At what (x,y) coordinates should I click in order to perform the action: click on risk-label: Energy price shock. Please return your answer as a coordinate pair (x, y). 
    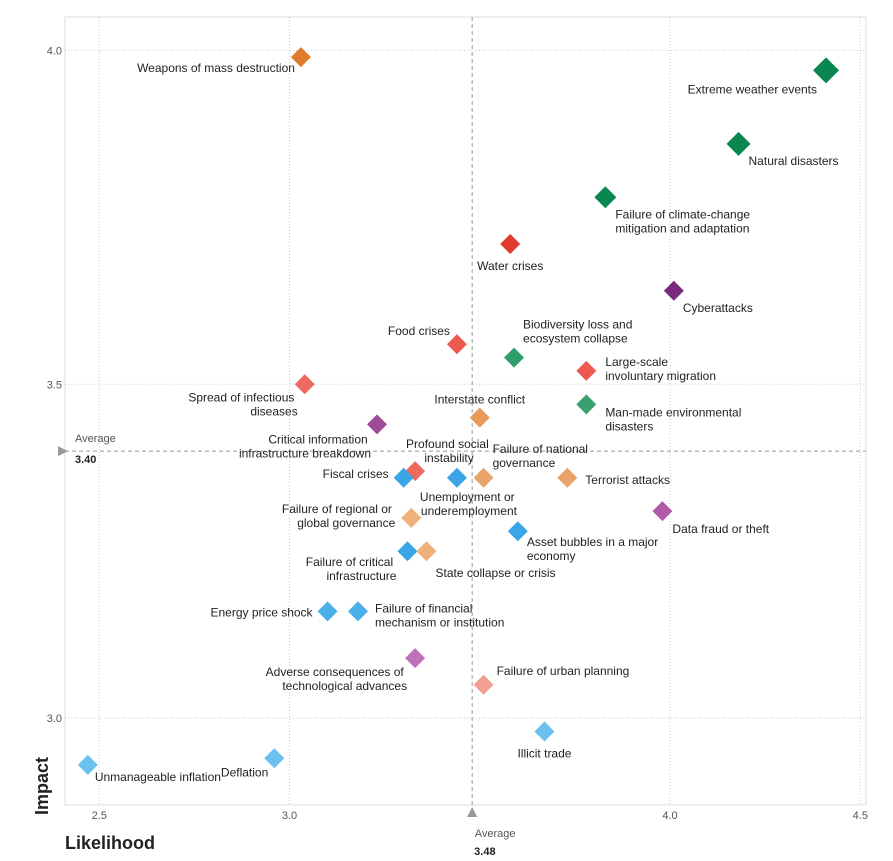
    Looking at the image, I should click on (262, 612).